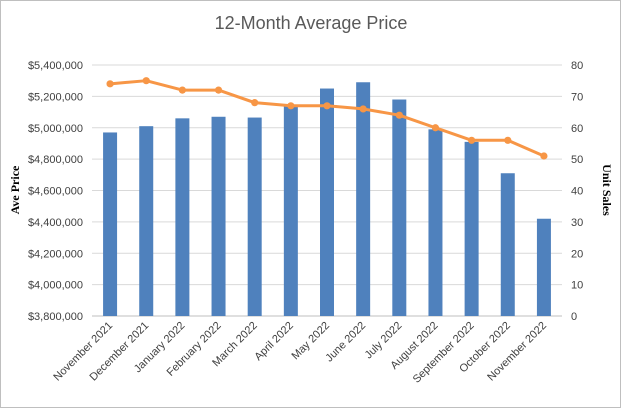  Describe the element at coordinates (574, 317) in the screenshot. I see `y2-tick-label: 0` at that location.